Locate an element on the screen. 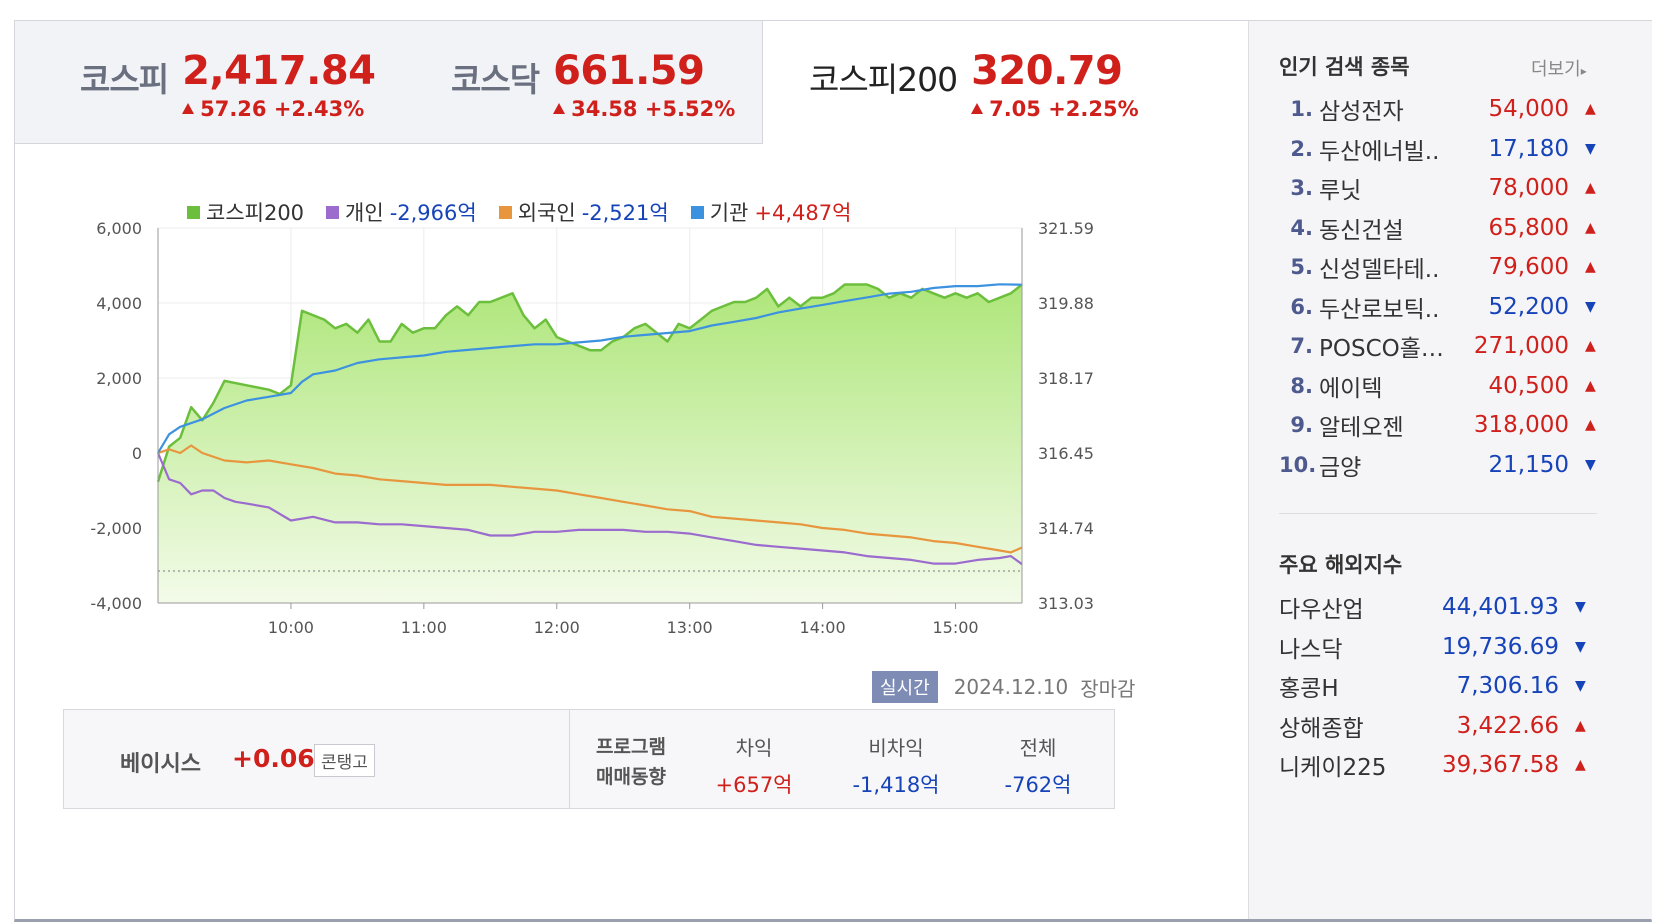  contango-button: 콘탱고 is located at coordinates (344, 760).